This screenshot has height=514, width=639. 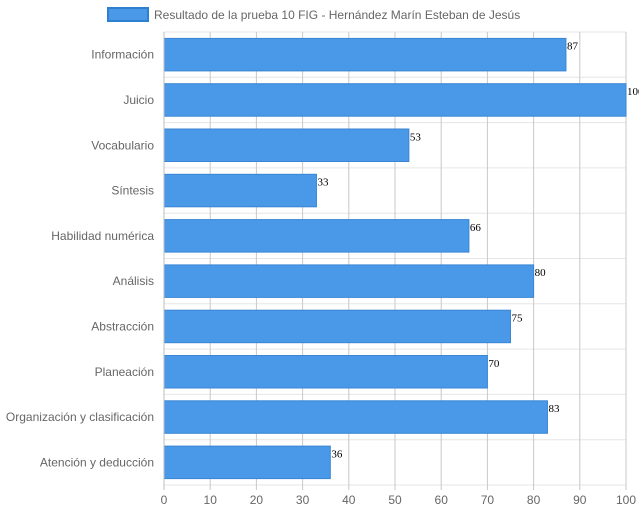 I want to click on data-label: 100, so click(x=633, y=92).